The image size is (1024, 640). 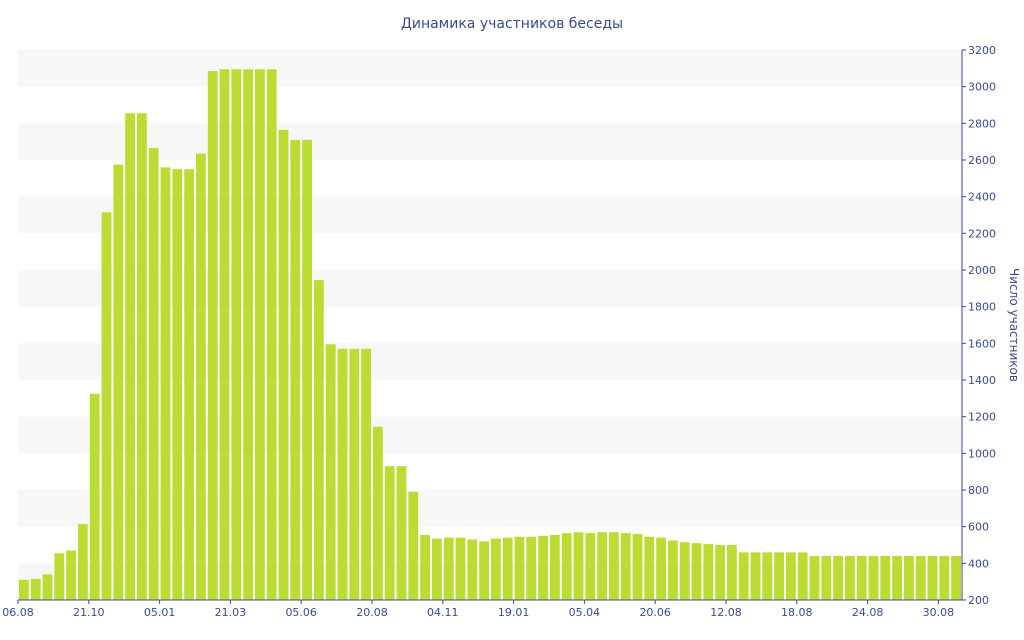 I want to click on y-tick-label: 1200, so click(x=982, y=417).